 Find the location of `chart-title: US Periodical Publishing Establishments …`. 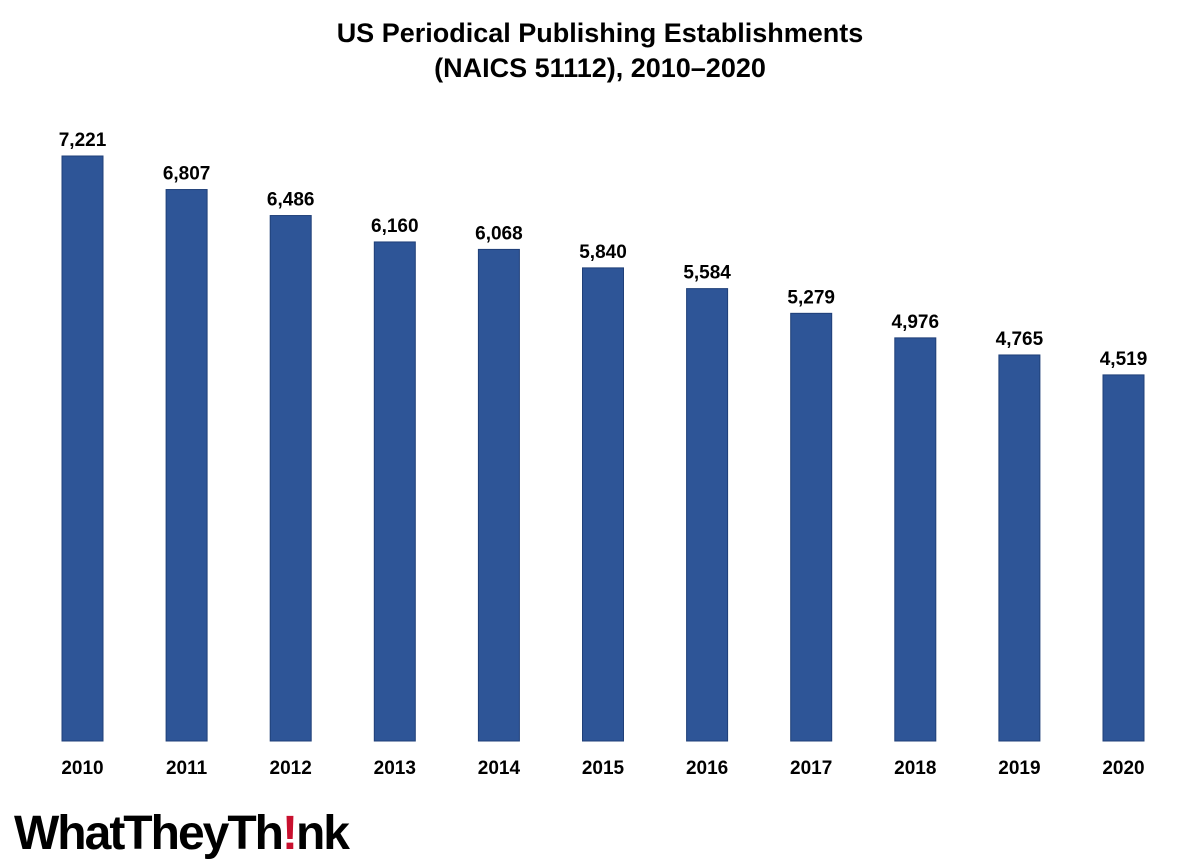

chart-title: US Periodical Publishing Establishments … is located at coordinates (600, 51).